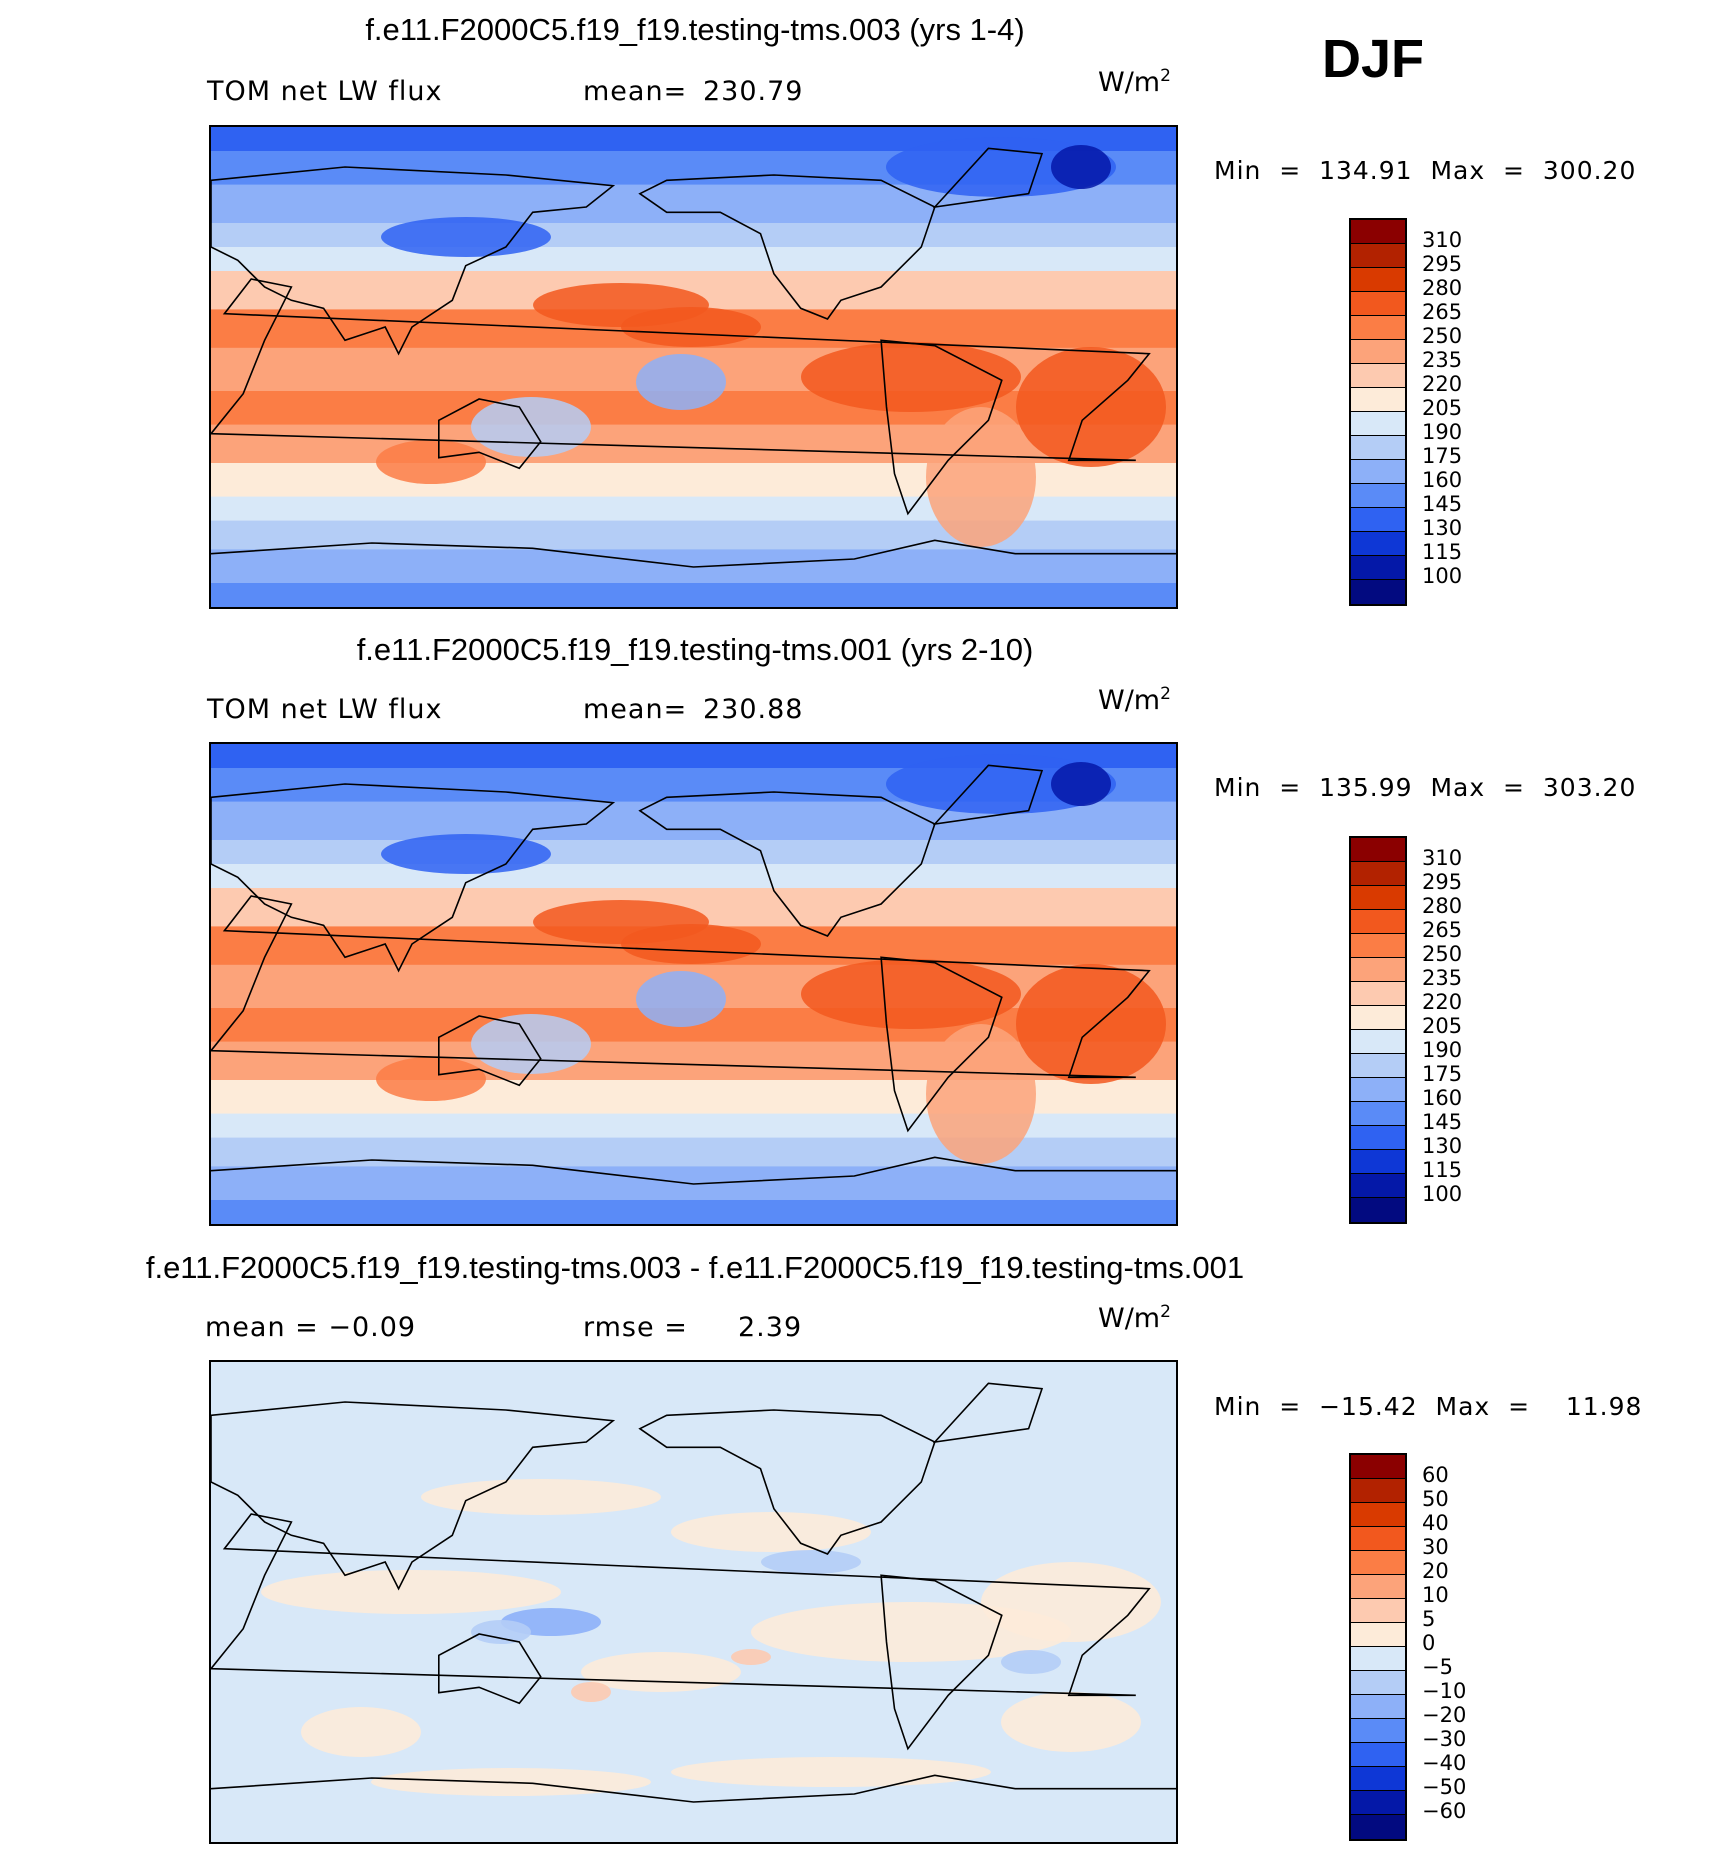 The width and height of the screenshot is (1710, 1858). I want to click on panel-2-stat-value: 230.88, so click(753, 709).